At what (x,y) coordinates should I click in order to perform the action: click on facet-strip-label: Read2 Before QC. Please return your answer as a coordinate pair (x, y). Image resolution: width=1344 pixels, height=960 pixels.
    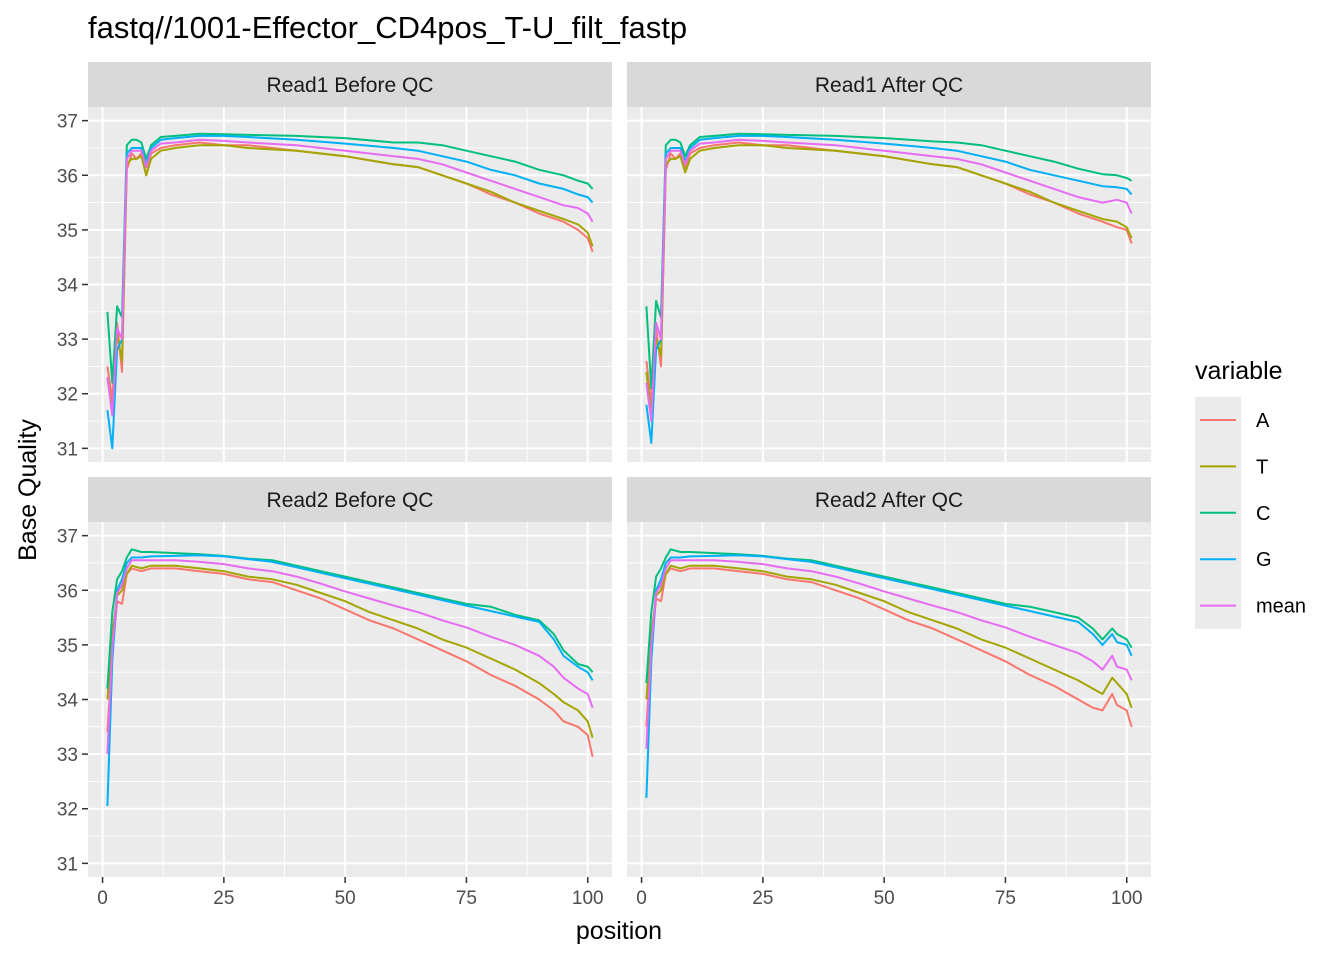
    Looking at the image, I should click on (350, 500).